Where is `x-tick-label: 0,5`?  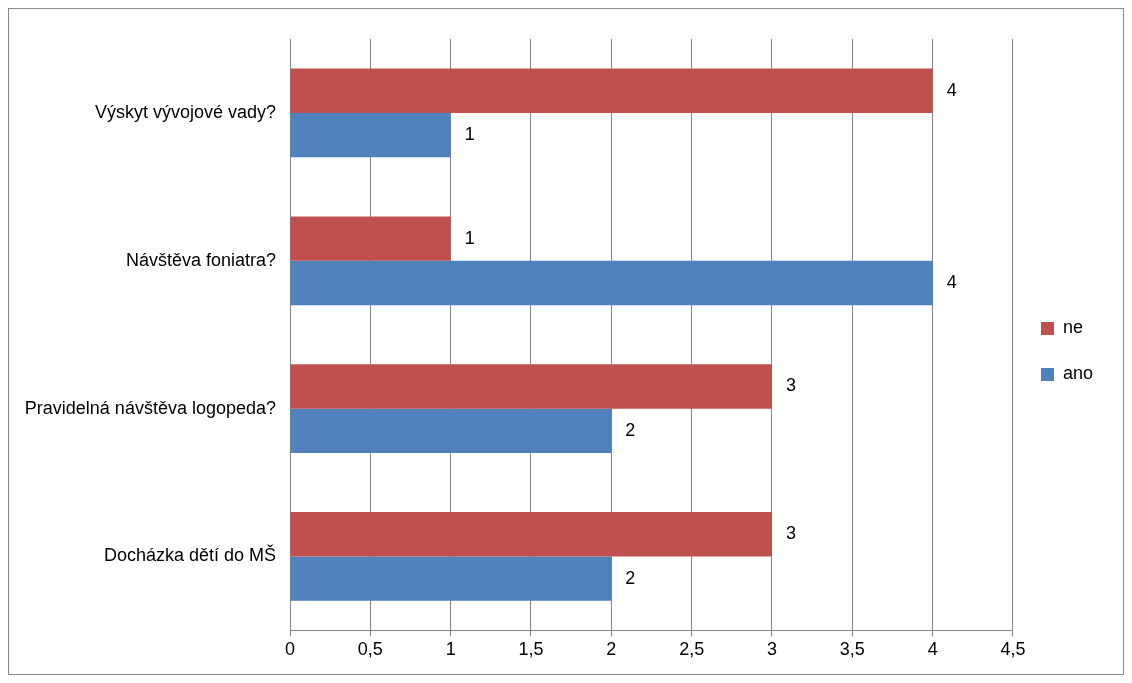 x-tick-label: 0,5 is located at coordinates (370, 649).